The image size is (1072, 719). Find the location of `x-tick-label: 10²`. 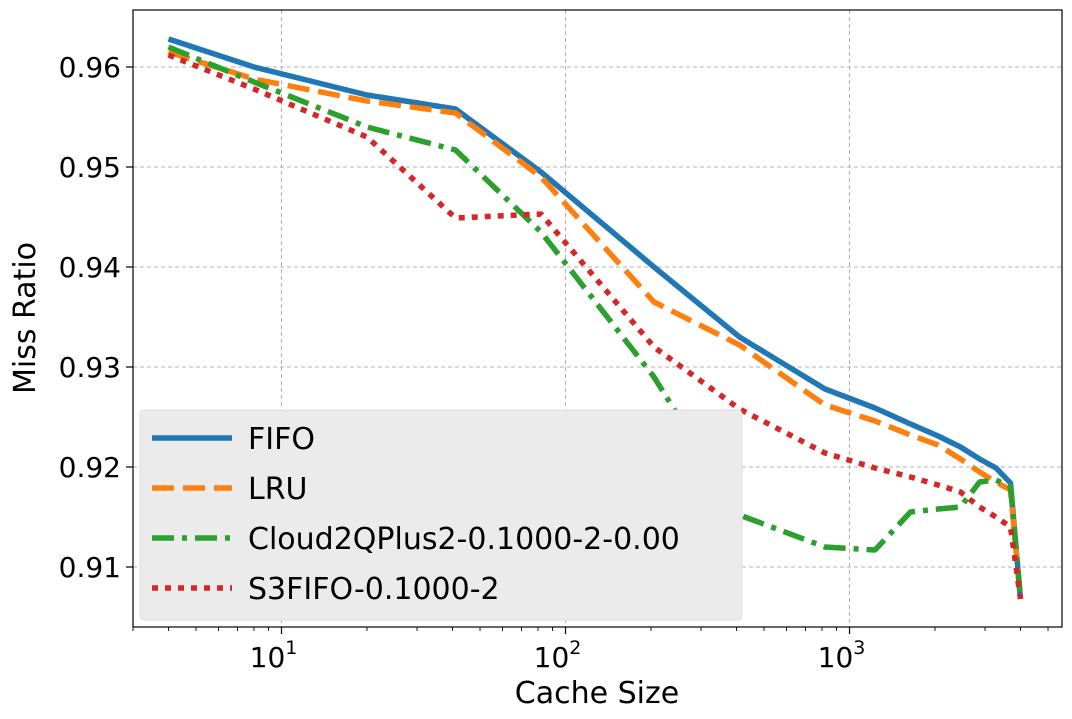

x-tick-label: 10² is located at coordinates (558, 655).